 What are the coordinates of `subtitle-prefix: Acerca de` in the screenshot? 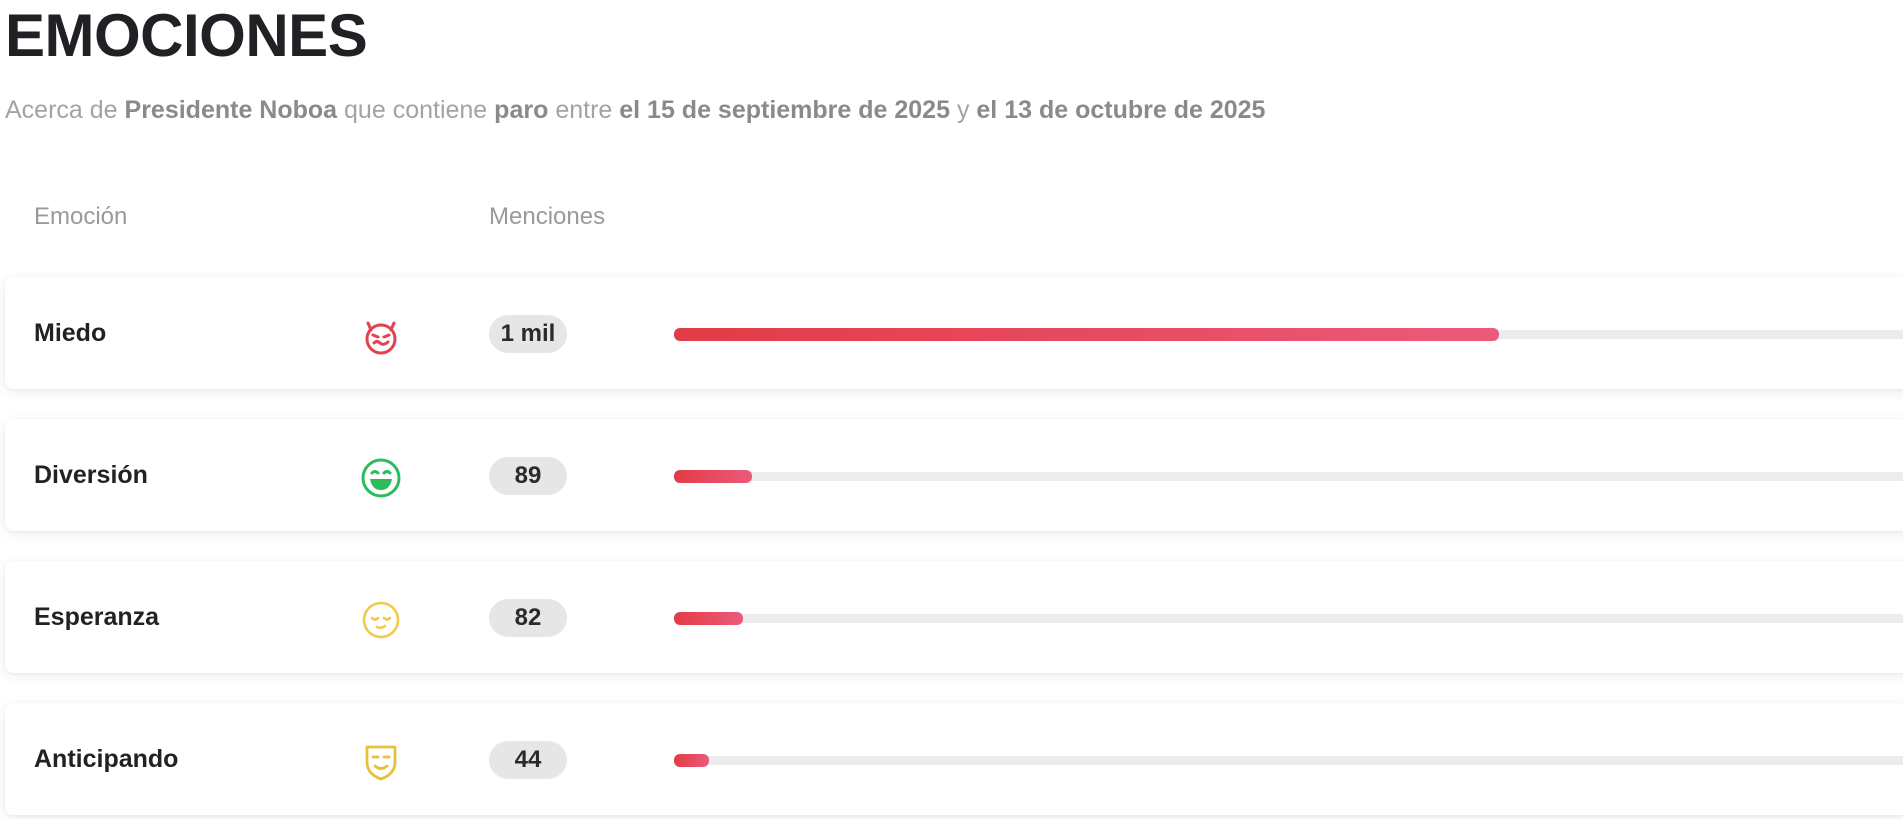 It's located at (61, 110).